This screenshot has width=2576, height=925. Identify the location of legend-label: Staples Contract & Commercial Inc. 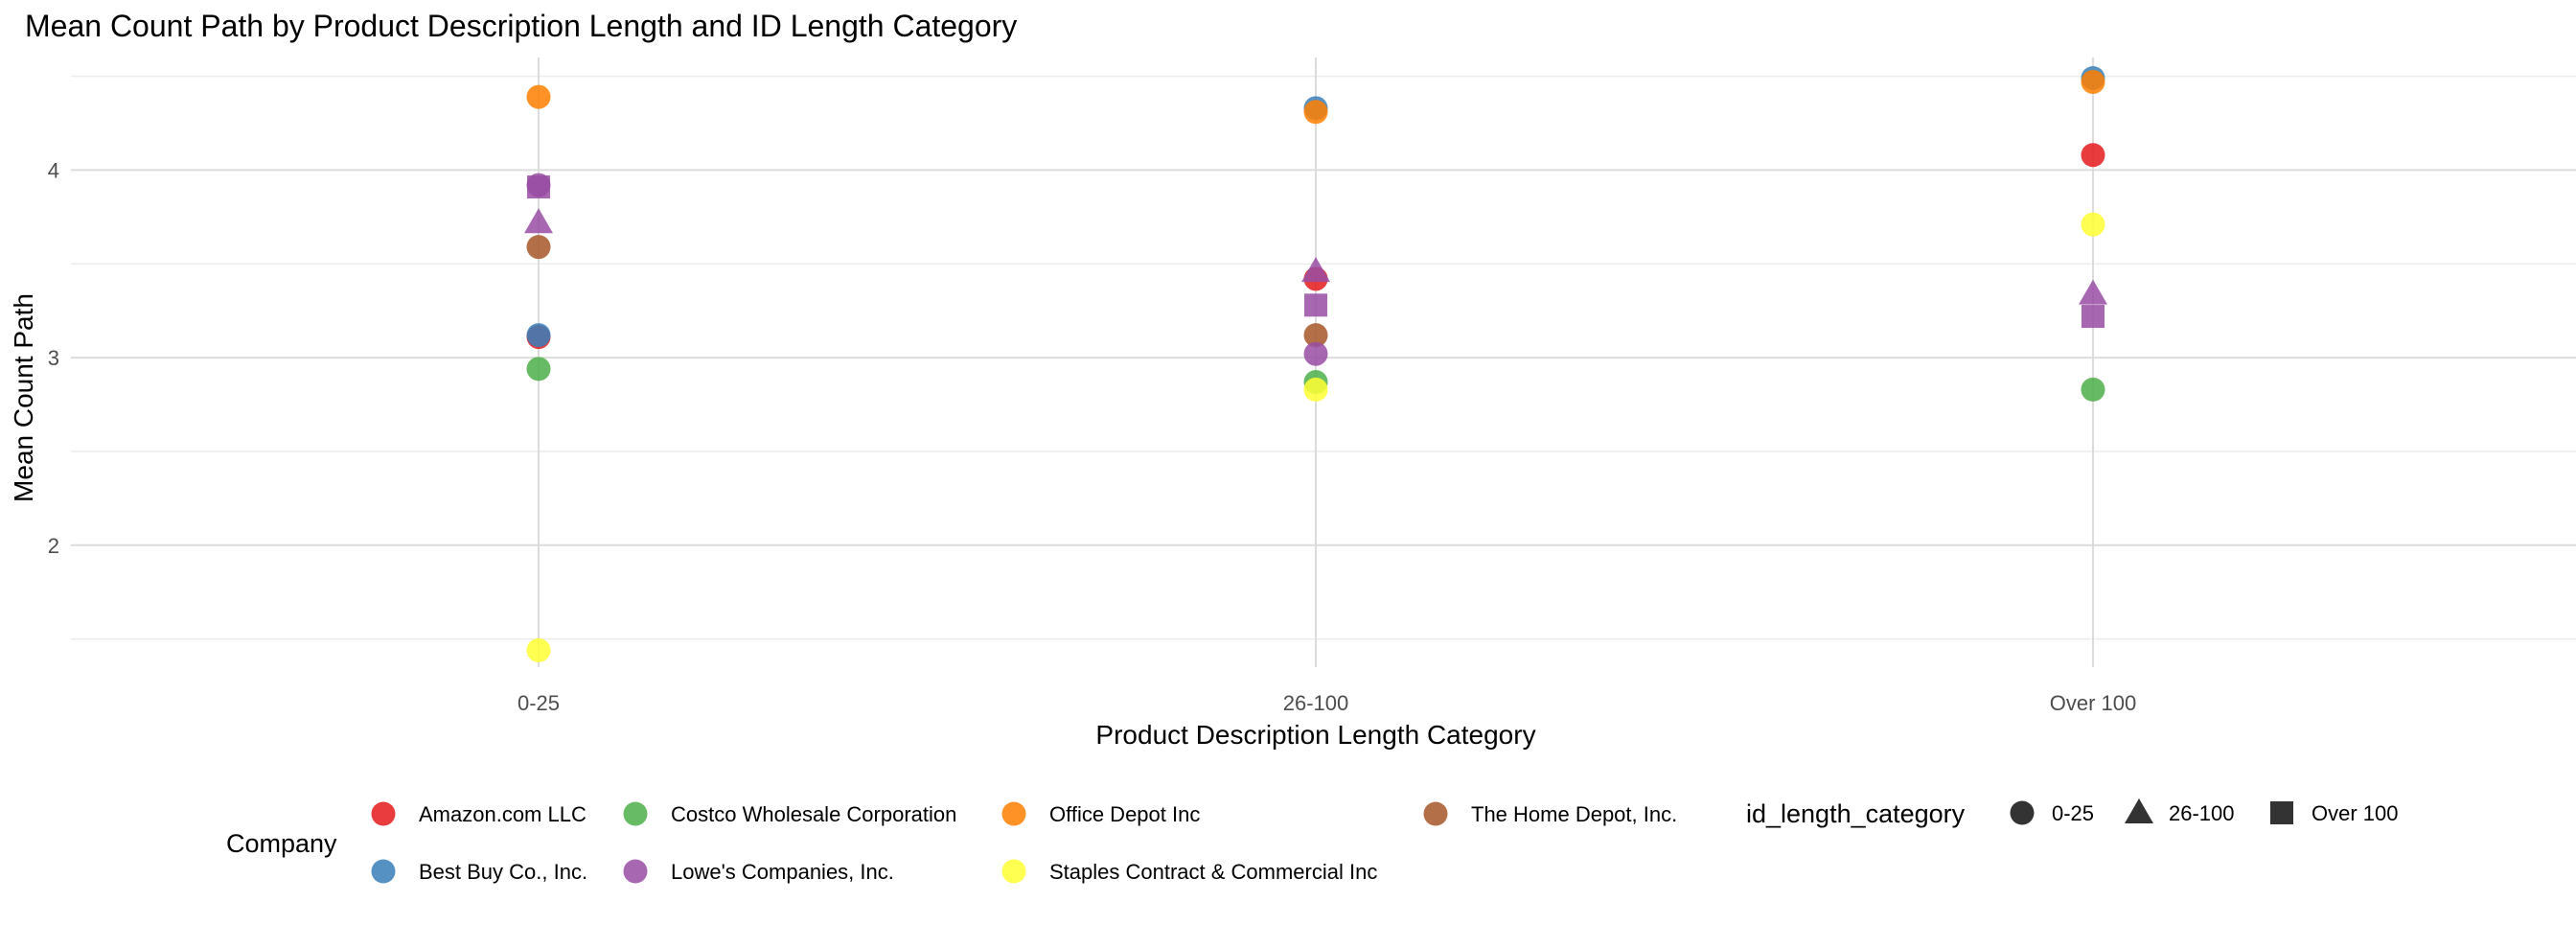
(1213, 872).